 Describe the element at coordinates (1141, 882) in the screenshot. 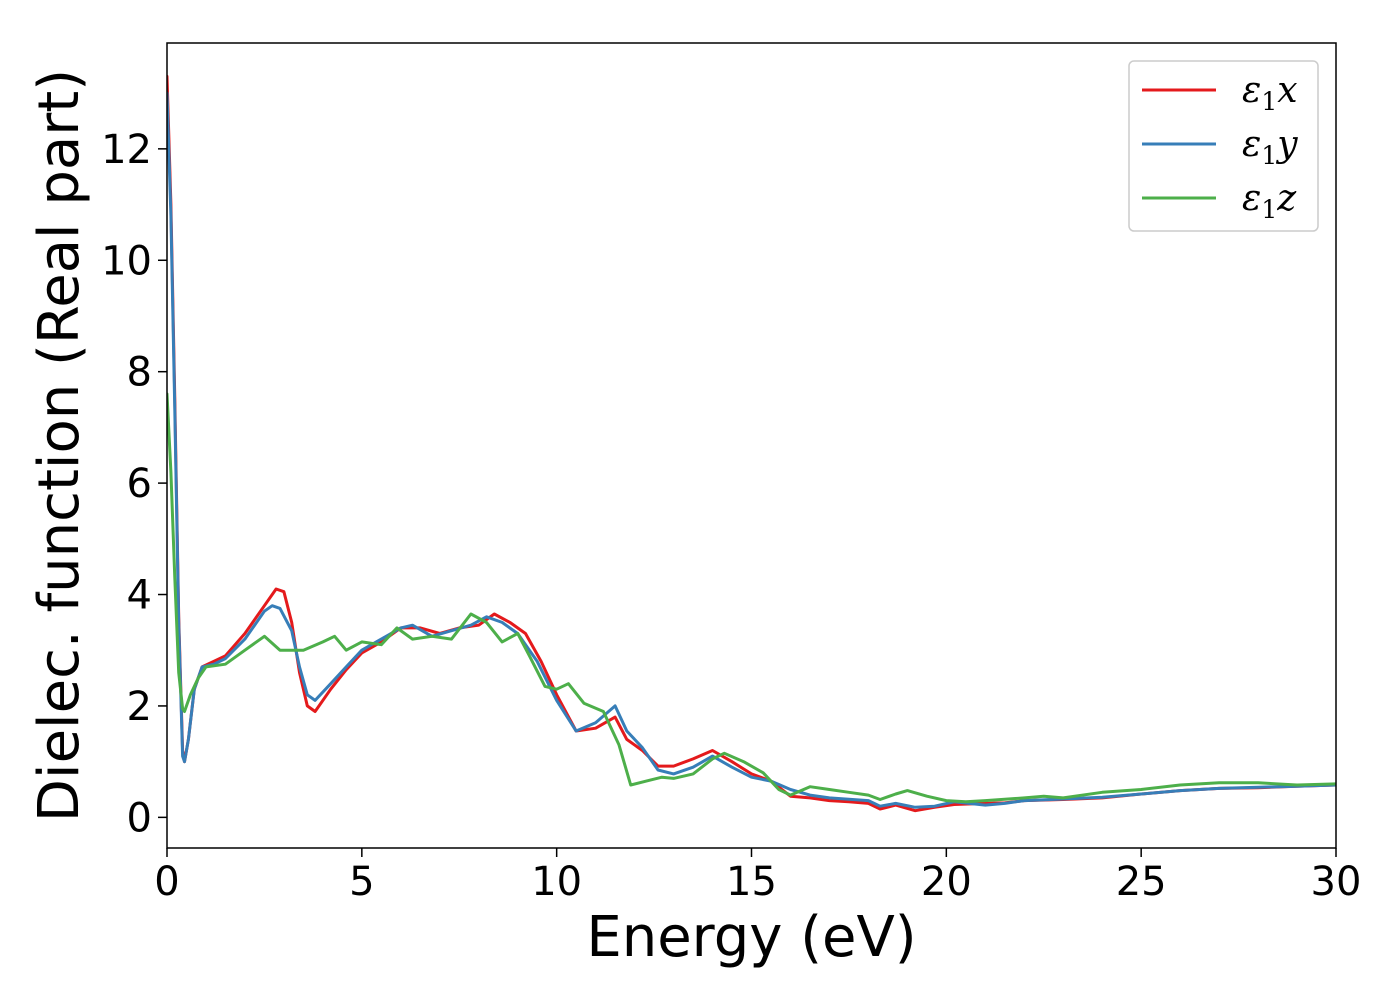

I see `x-tick-label: 25` at that location.